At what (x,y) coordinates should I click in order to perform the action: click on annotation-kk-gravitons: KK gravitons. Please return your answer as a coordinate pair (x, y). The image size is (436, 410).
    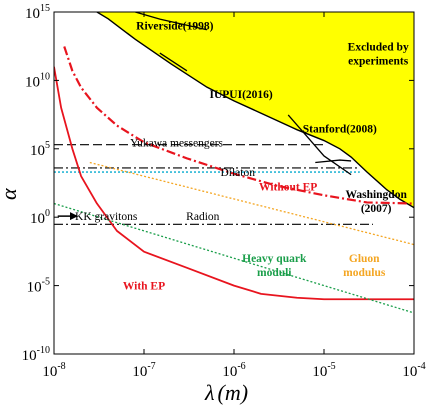
    Looking at the image, I should click on (106, 217).